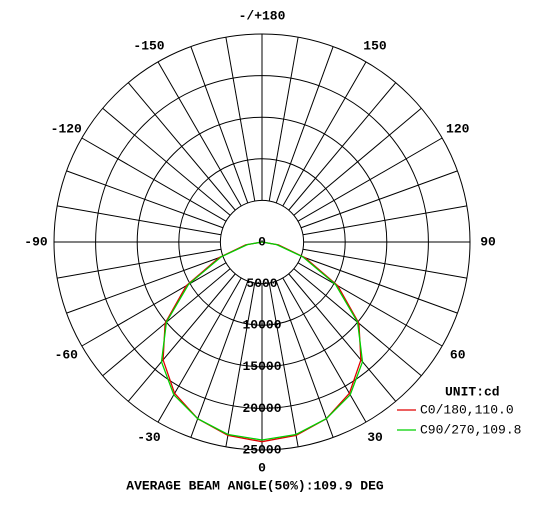  I want to click on angle-tick-label: -120, so click(66, 128).